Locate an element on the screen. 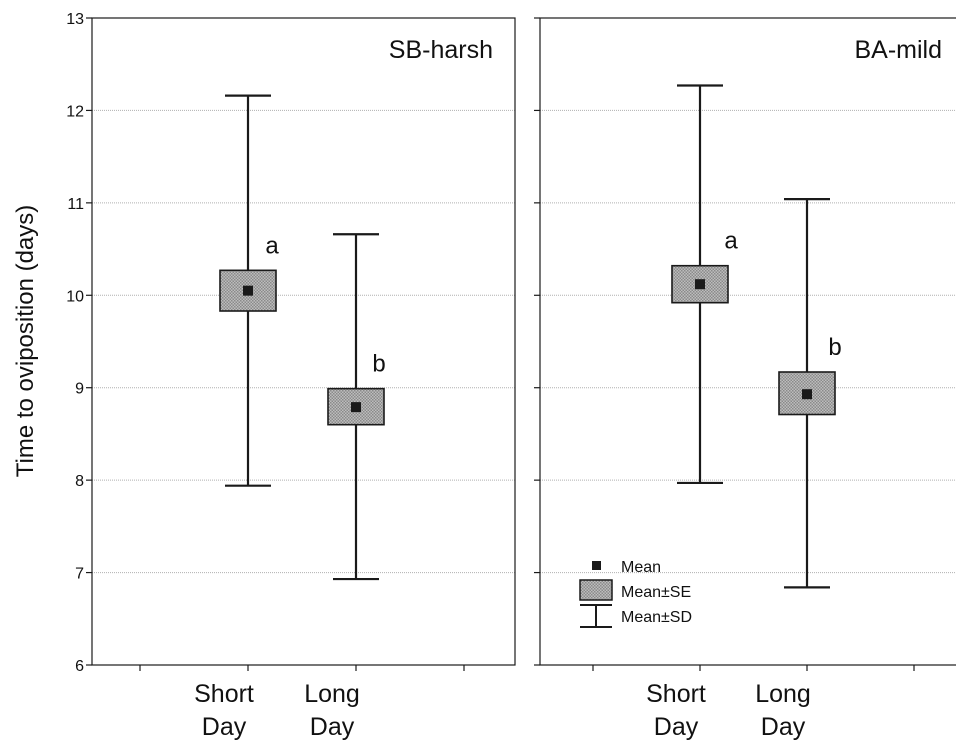 This screenshot has width=956, height=747. panel-title: BA-mild is located at coordinates (898, 50).